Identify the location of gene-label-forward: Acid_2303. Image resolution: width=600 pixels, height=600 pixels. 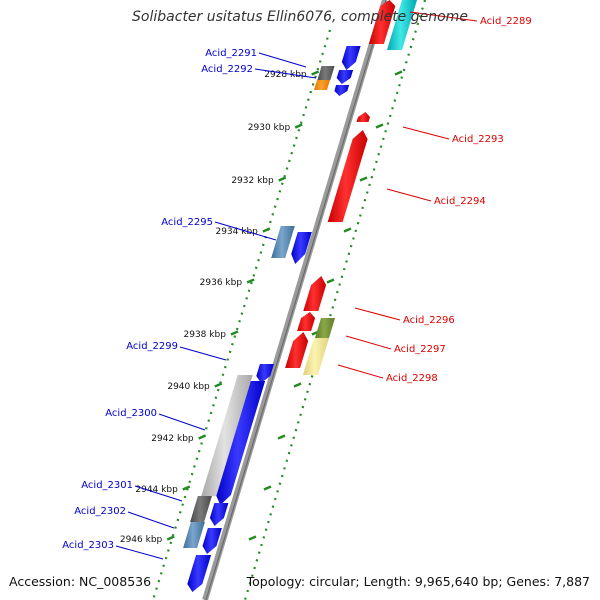
(88, 545).